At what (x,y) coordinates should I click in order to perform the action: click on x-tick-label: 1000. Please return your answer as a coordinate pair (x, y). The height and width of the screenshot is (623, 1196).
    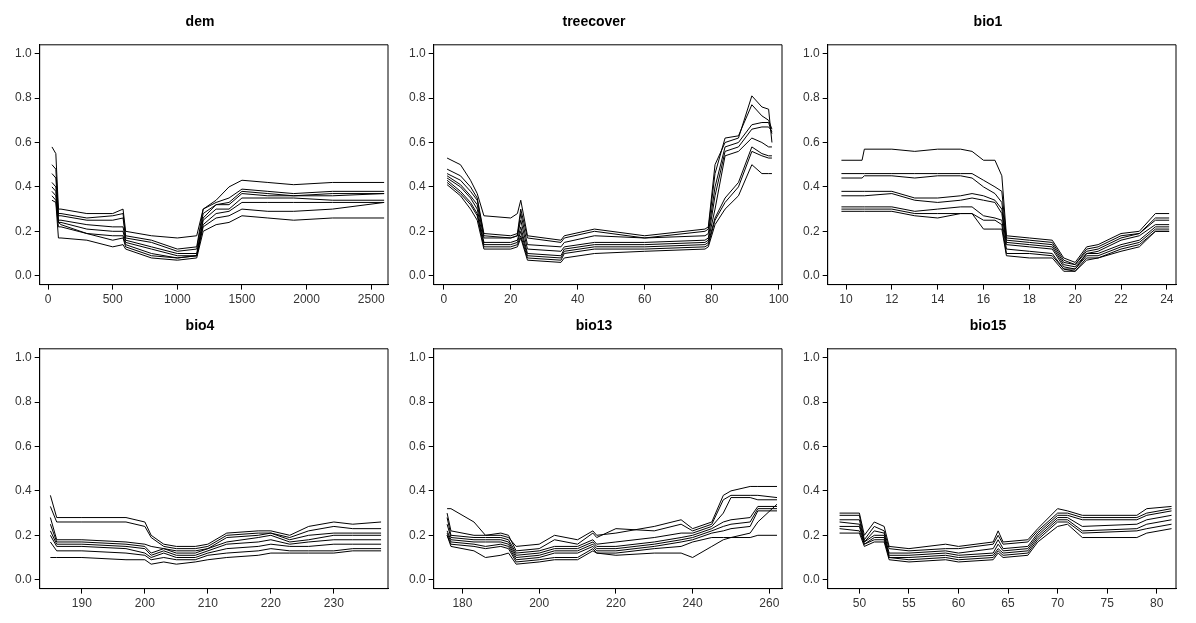
    Looking at the image, I should click on (177, 299).